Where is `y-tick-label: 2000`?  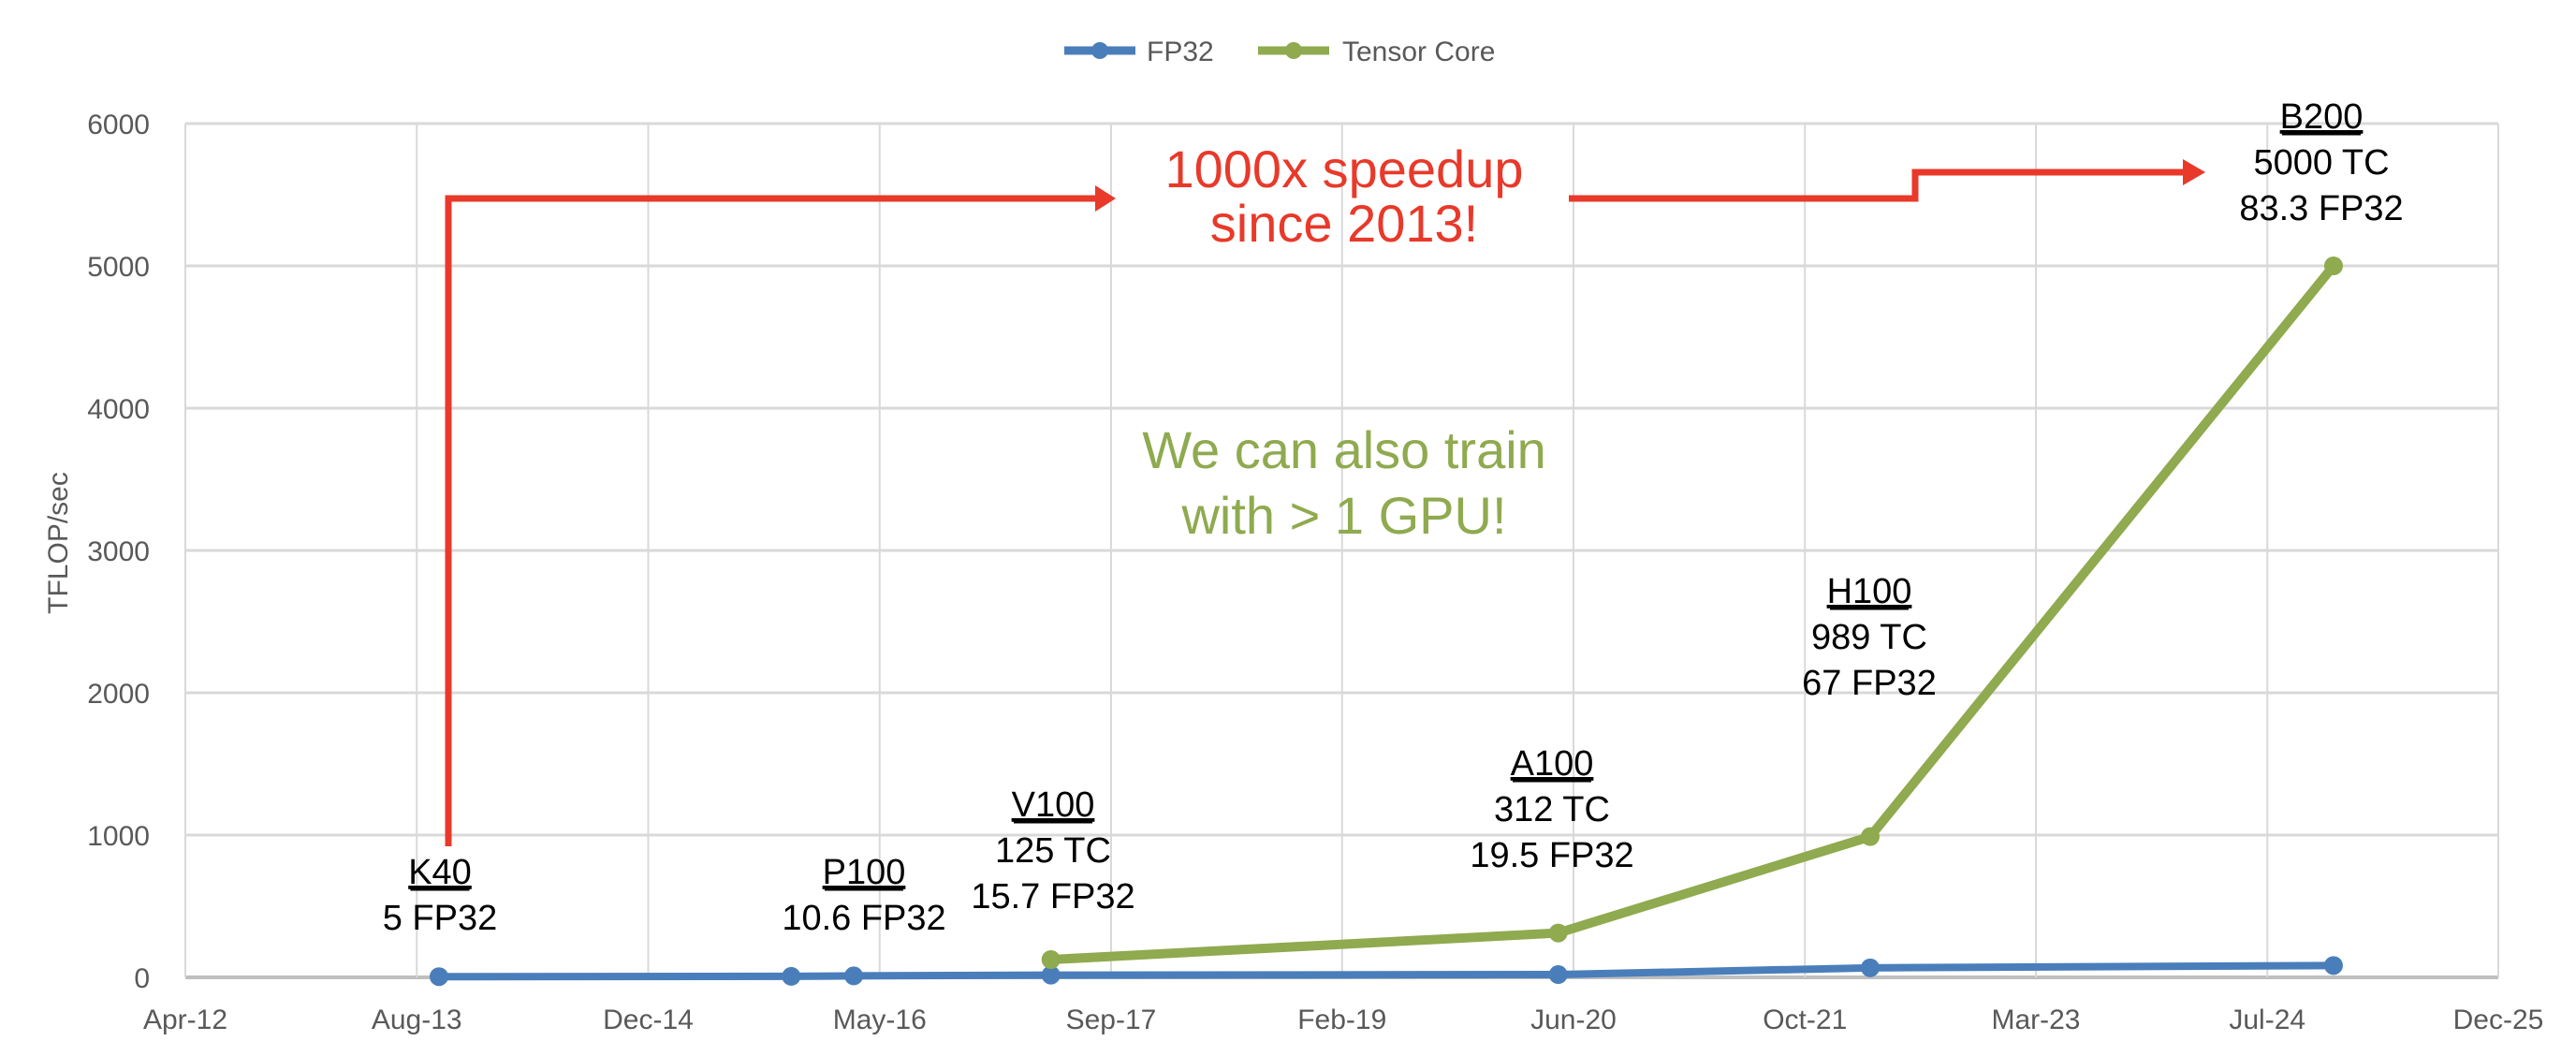 y-tick-label: 2000 is located at coordinates (118, 694).